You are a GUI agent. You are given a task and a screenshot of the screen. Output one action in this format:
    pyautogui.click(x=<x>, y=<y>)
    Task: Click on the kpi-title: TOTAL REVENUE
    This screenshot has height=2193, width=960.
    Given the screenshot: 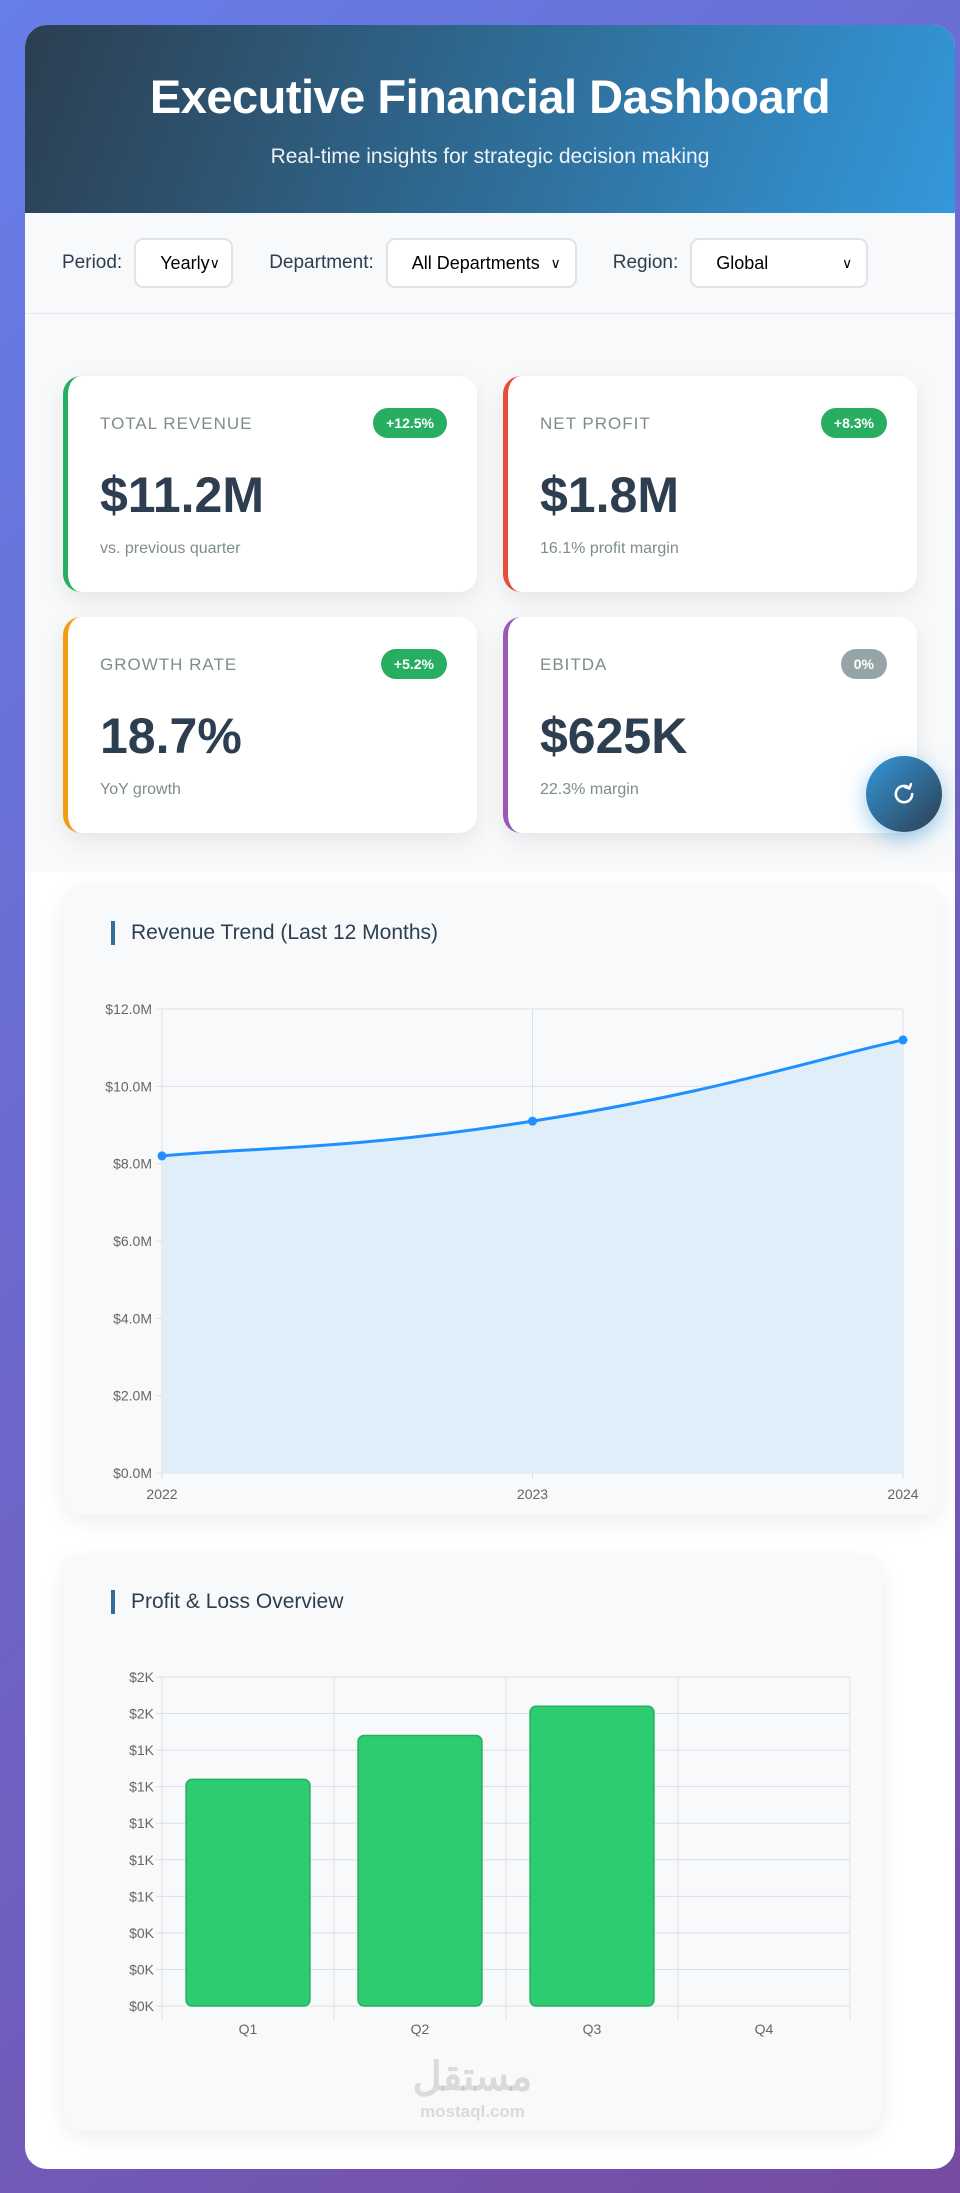 What is the action you would take?
    pyautogui.click(x=176, y=423)
    